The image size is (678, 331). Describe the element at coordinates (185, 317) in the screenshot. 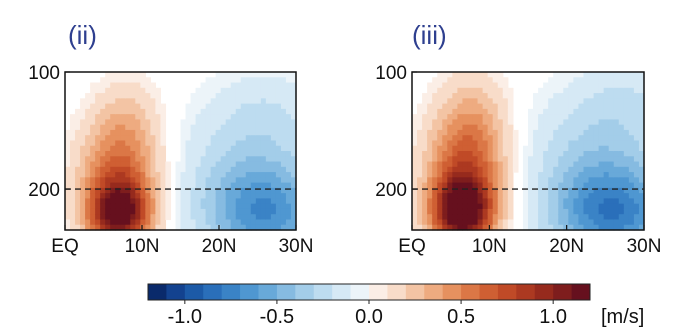

I see `colorbar-tick-label: -1.0` at that location.